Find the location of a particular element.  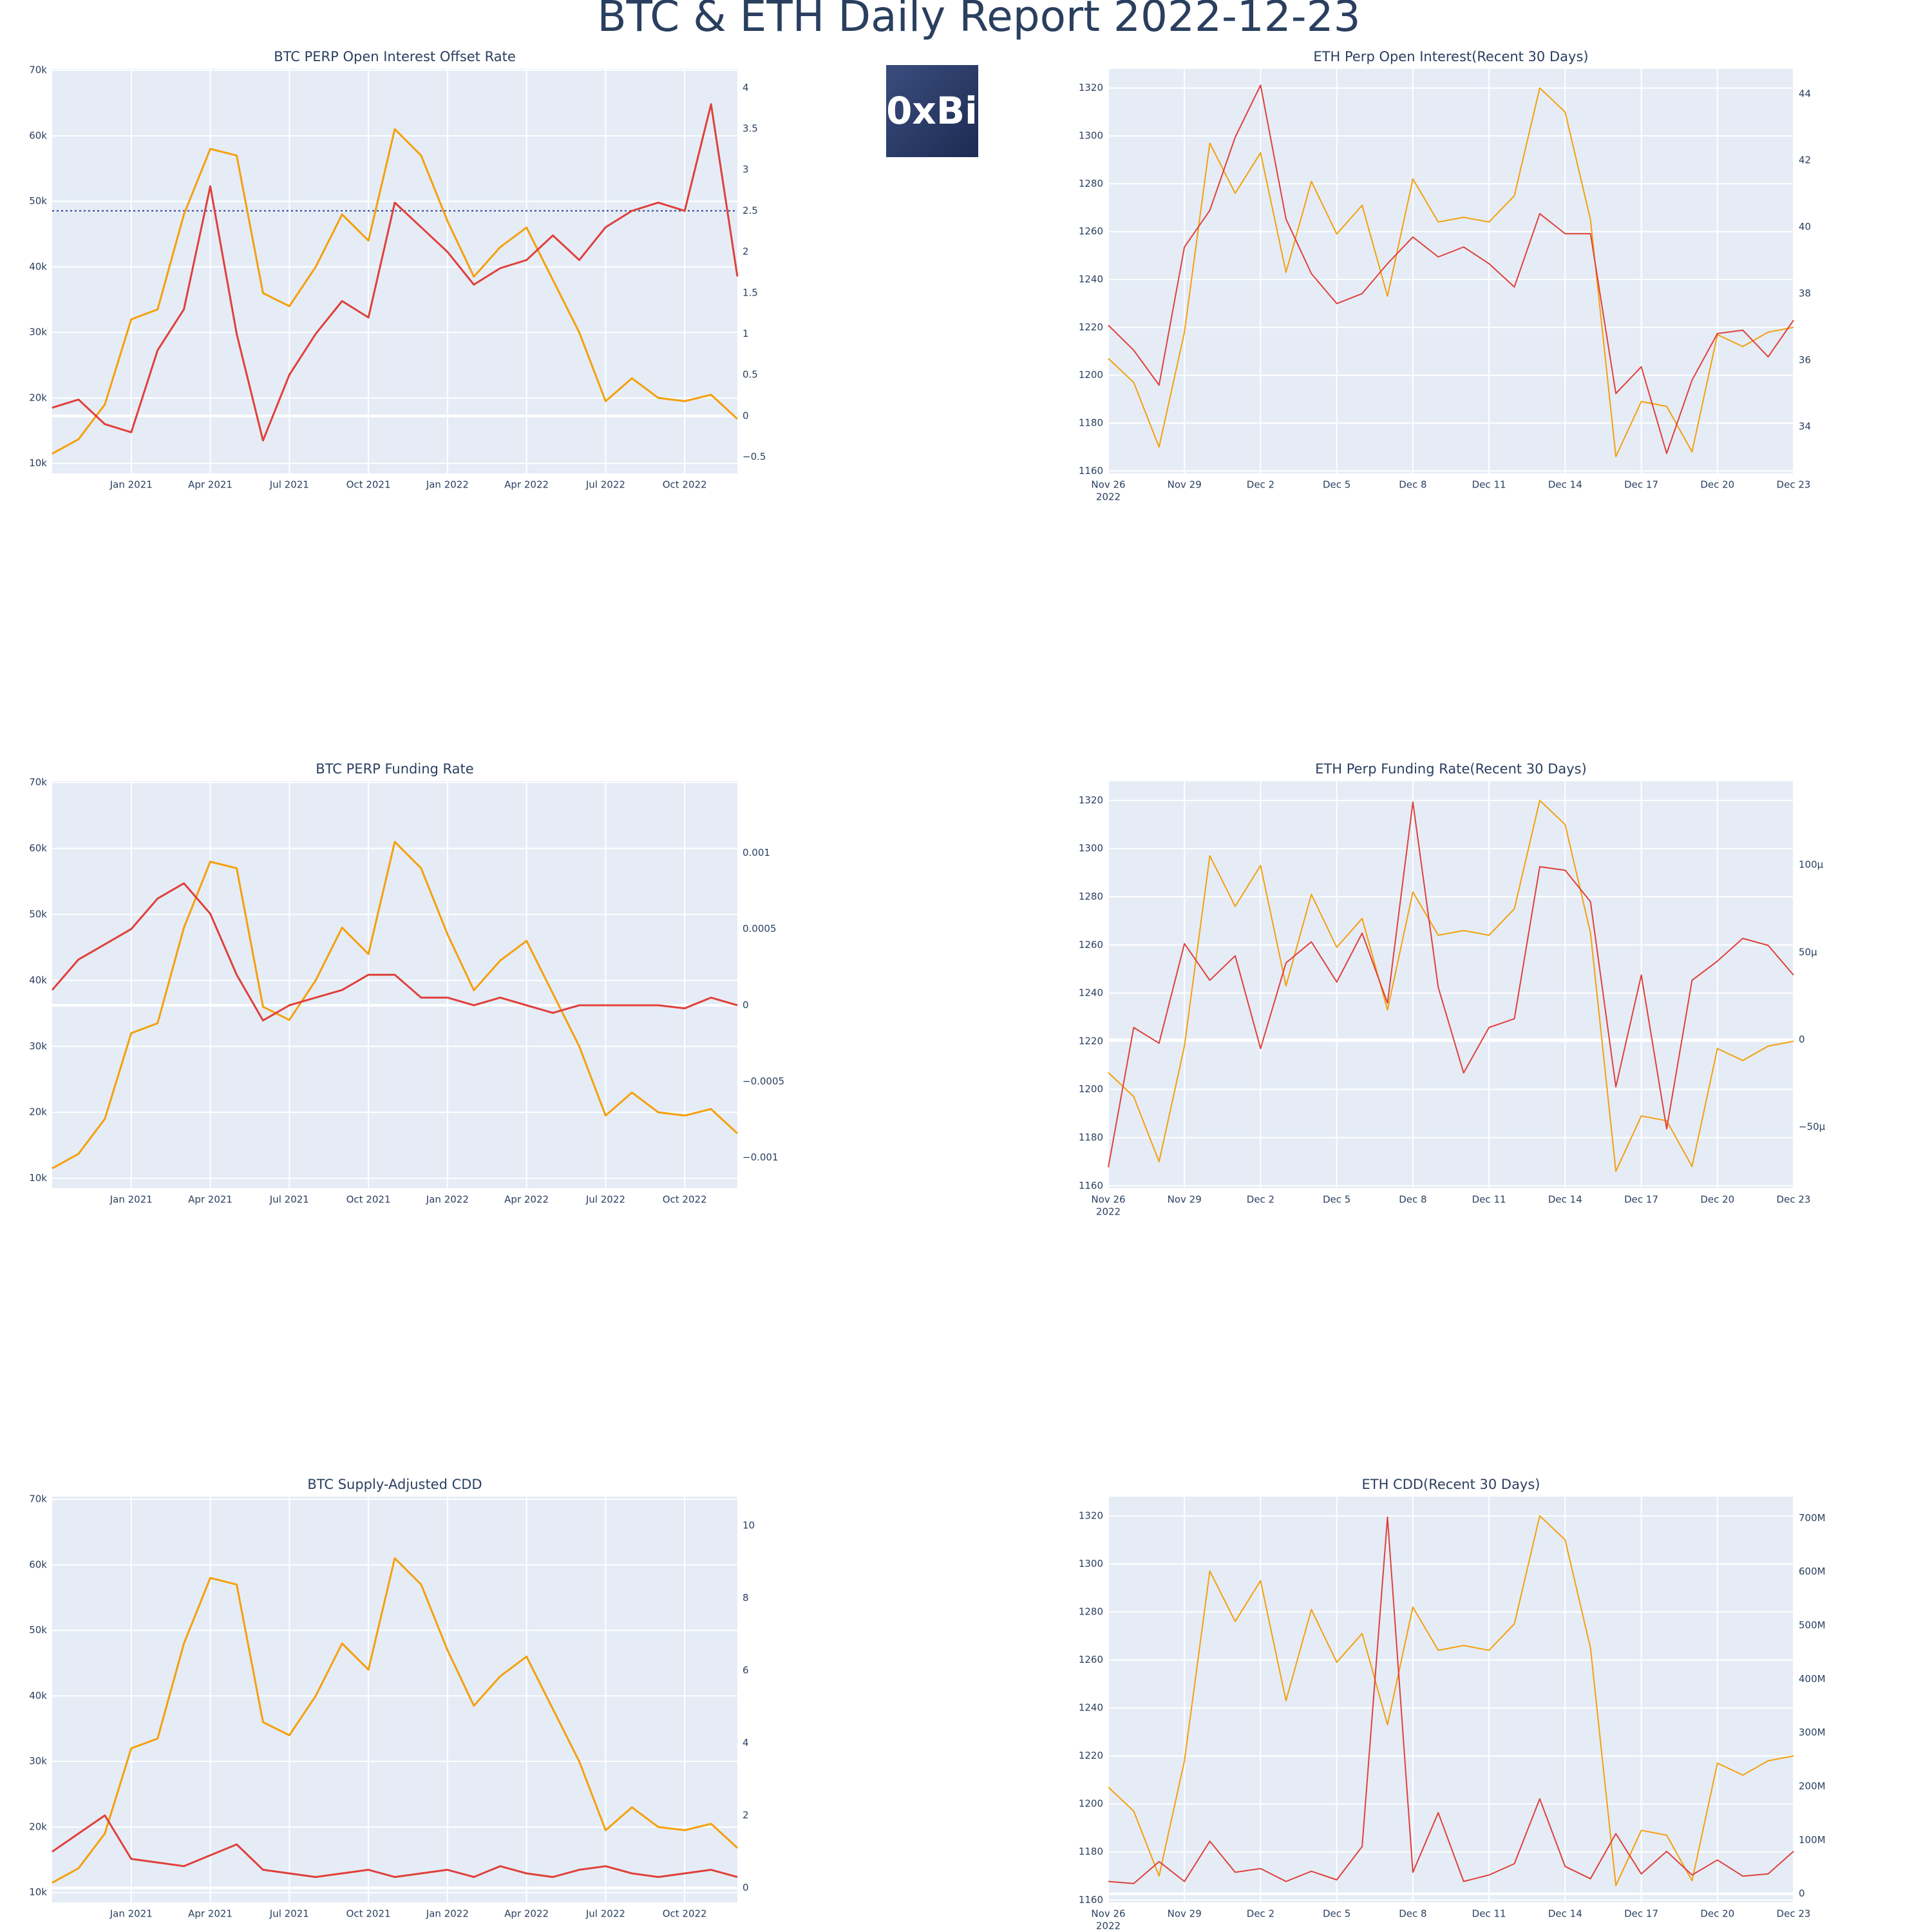

y2-tick-label: −50µ is located at coordinates (1812, 1127).